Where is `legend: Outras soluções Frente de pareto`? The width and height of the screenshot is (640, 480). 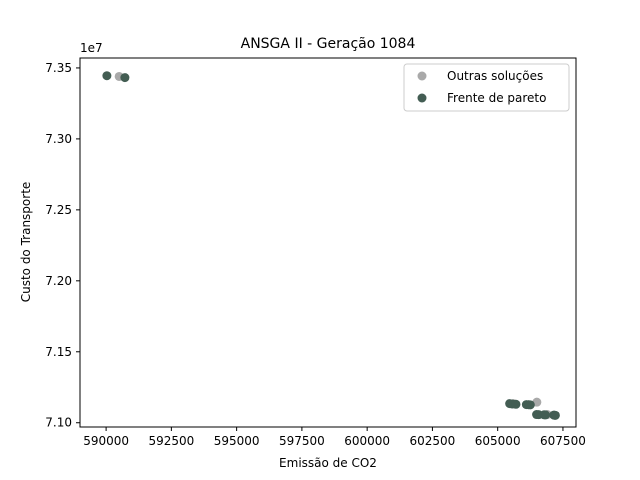
legend: Outras soluções Frente de pareto is located at coordinates (486, 87).